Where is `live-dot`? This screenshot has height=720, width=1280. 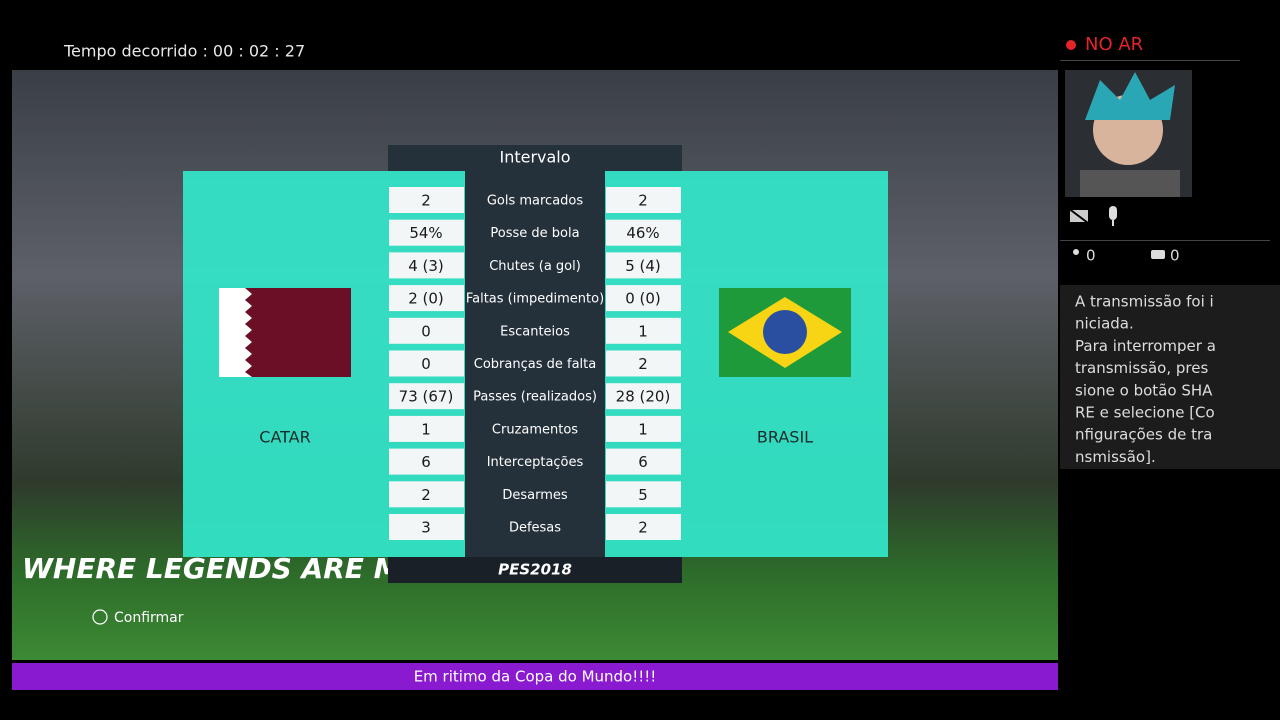
live-dot is located at coordinates (1071, 45).